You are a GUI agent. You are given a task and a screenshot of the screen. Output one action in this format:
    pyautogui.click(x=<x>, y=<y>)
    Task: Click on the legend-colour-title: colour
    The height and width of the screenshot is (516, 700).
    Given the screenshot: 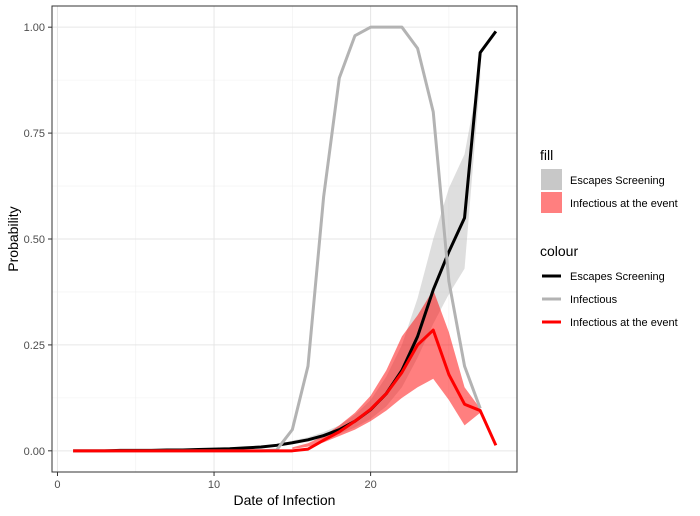 What is the action you would take?
    pyautogui.click(x=559, y=251)
    